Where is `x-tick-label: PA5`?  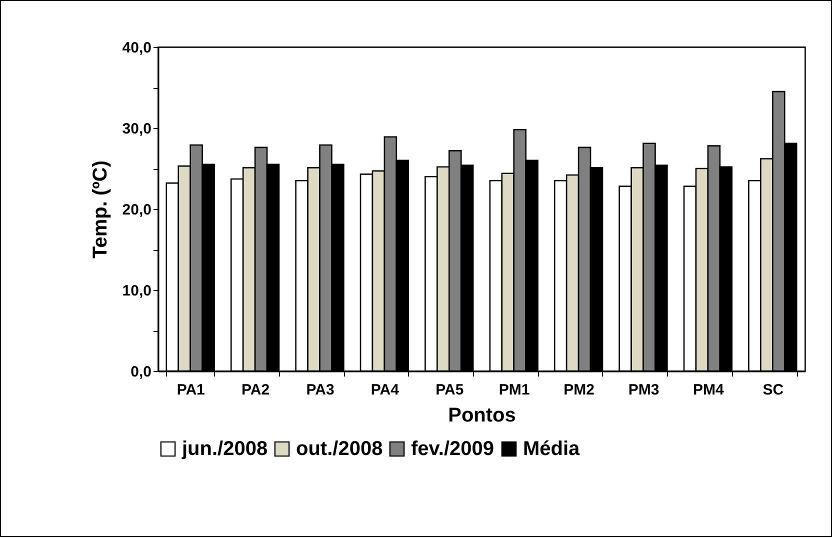 x-tick-label: PA5 is located at coordinates (450, 390).